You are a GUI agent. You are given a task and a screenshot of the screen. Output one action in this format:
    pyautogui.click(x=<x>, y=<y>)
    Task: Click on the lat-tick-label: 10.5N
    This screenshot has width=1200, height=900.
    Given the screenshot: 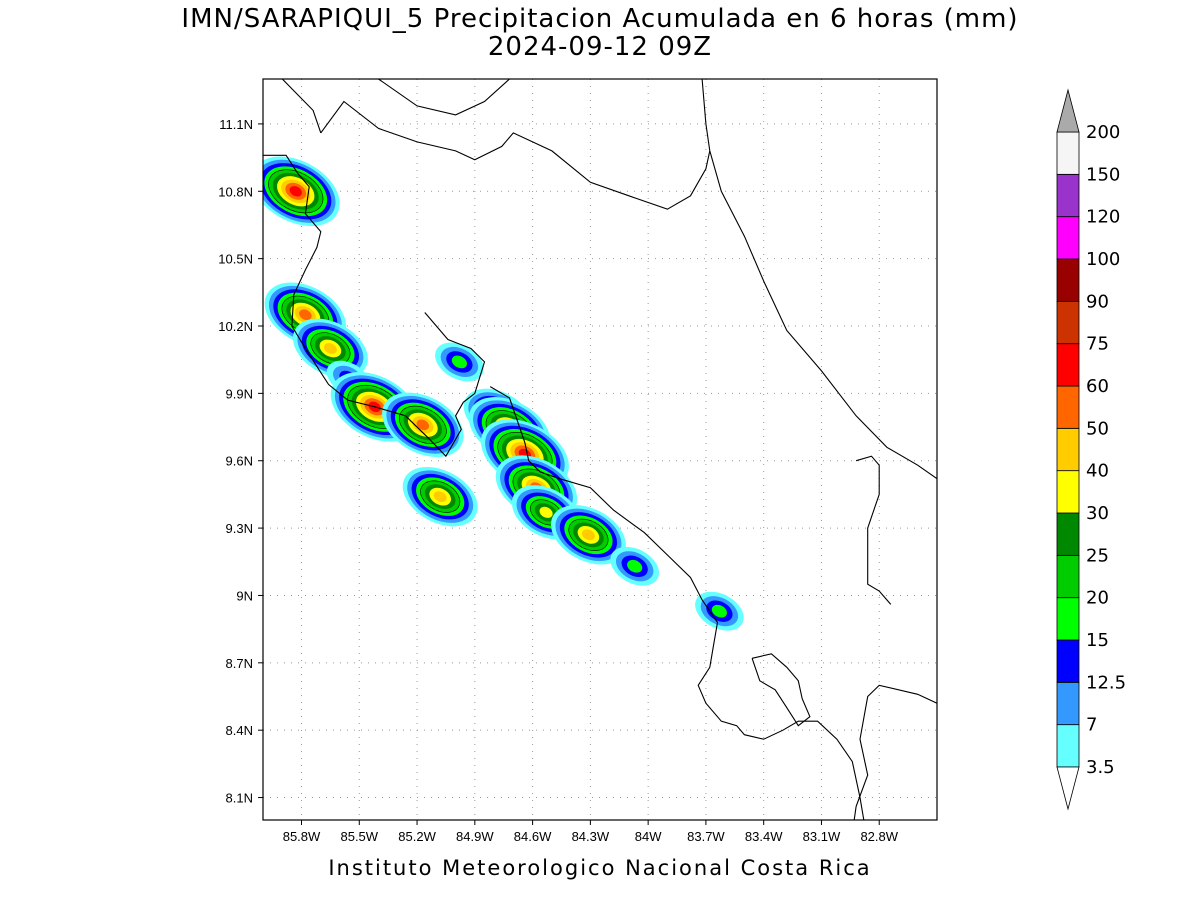 What is the action you would take?
    pyautogui.click(x=235, y=259)
    